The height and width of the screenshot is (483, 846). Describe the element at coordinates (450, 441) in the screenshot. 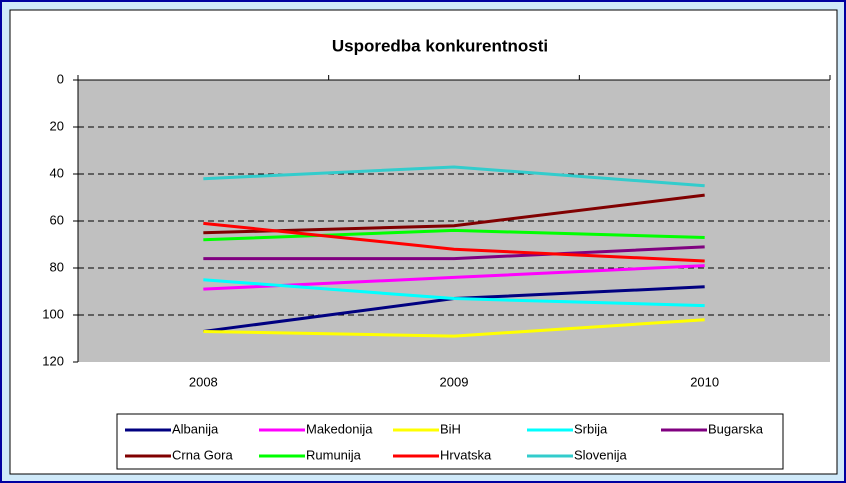

I see `legend` at that location.